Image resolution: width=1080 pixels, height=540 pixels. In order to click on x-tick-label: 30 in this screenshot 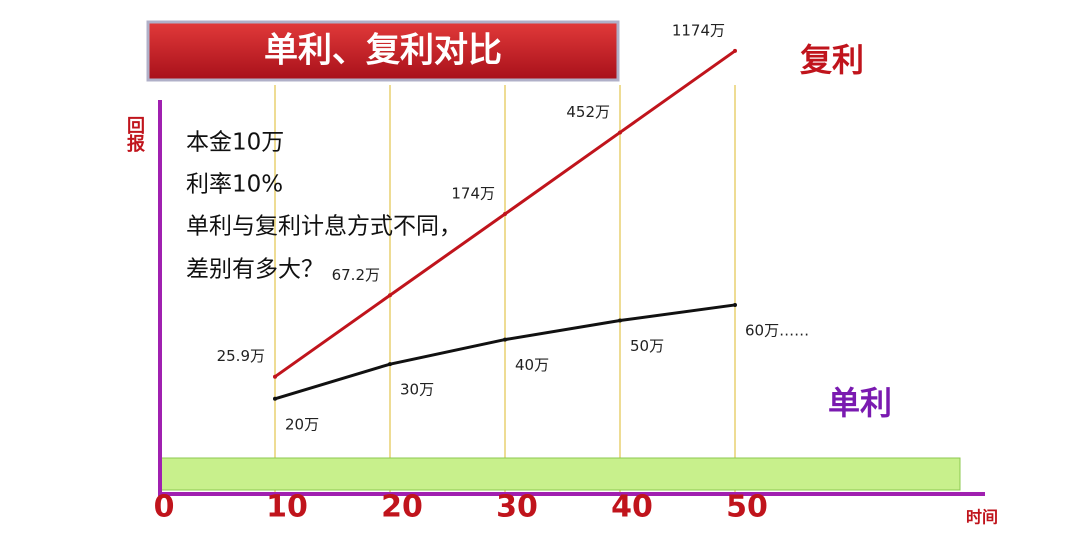, I will do `click(517, 507)`.